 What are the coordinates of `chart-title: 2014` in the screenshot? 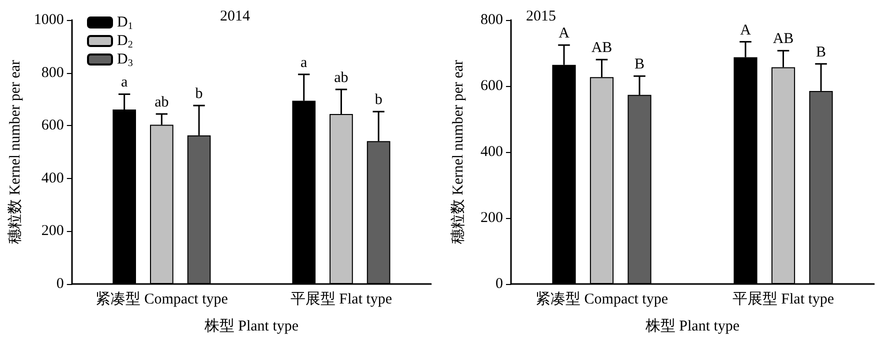 It's located at (235, 16).